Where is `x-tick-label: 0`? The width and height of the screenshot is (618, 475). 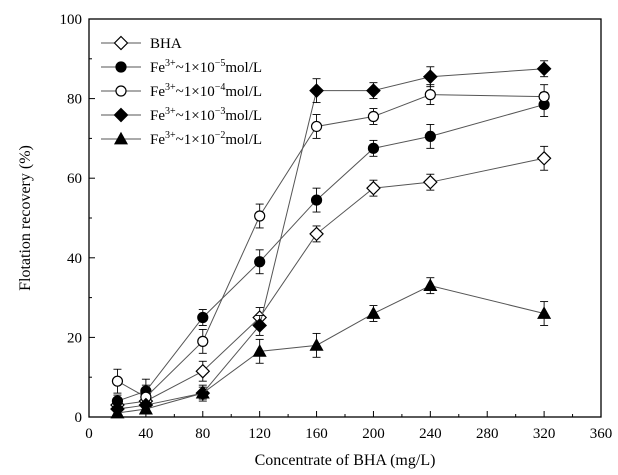 x-tick-label: 0 is located at coordinates (89, 434).